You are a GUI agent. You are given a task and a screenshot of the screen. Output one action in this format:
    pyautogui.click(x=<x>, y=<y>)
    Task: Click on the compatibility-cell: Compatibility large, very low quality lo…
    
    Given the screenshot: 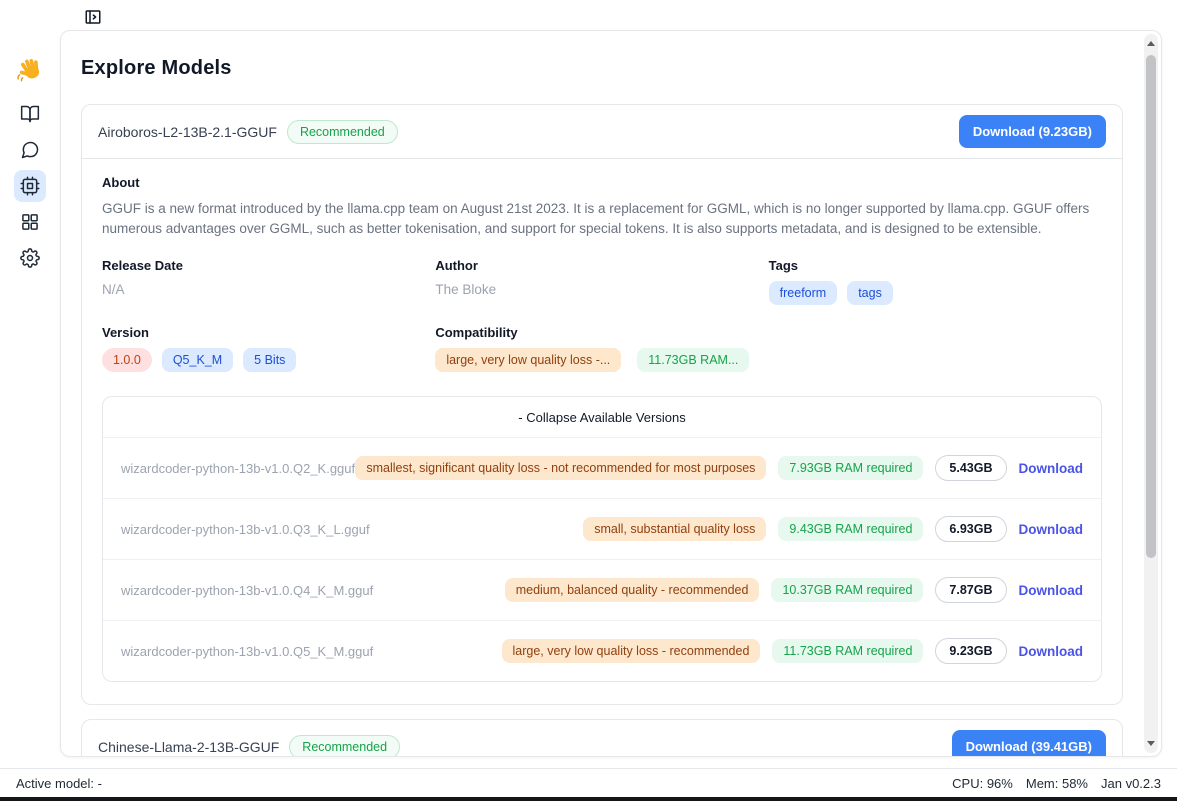 What is the action you would take?
    pyautogui.click(x=768, y=349)
    